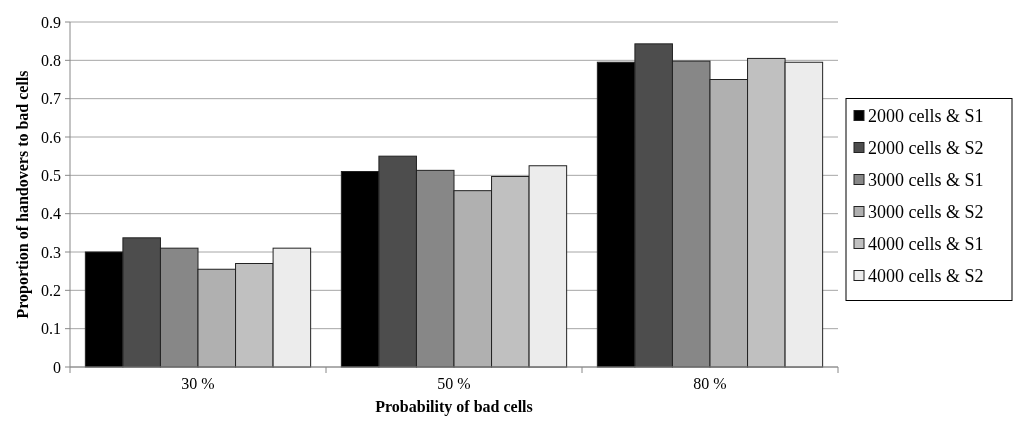 Image resolution: width=1022 pixels, height=425 pixels. I want to click on y-tick-label: 0.7, so click(51, 99).